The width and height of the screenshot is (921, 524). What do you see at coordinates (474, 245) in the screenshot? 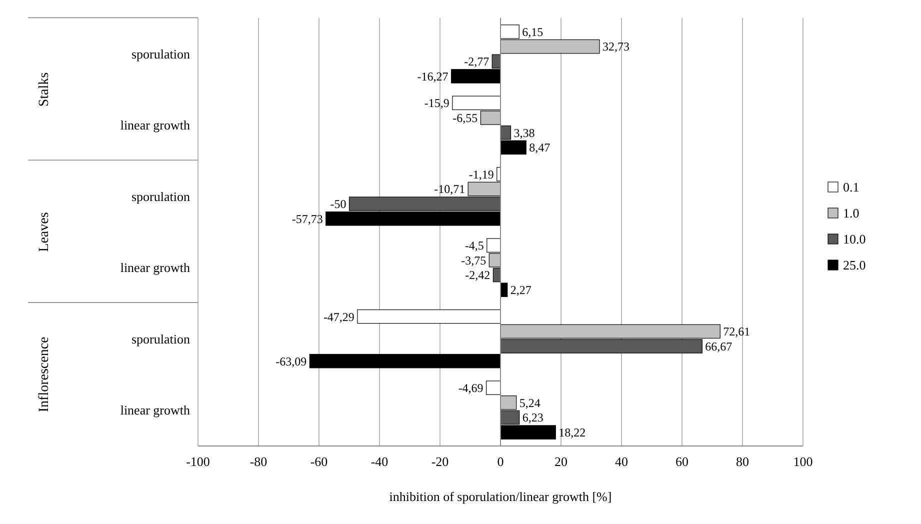
I see `data-label: -4,5` at bounding box center [474, 245].